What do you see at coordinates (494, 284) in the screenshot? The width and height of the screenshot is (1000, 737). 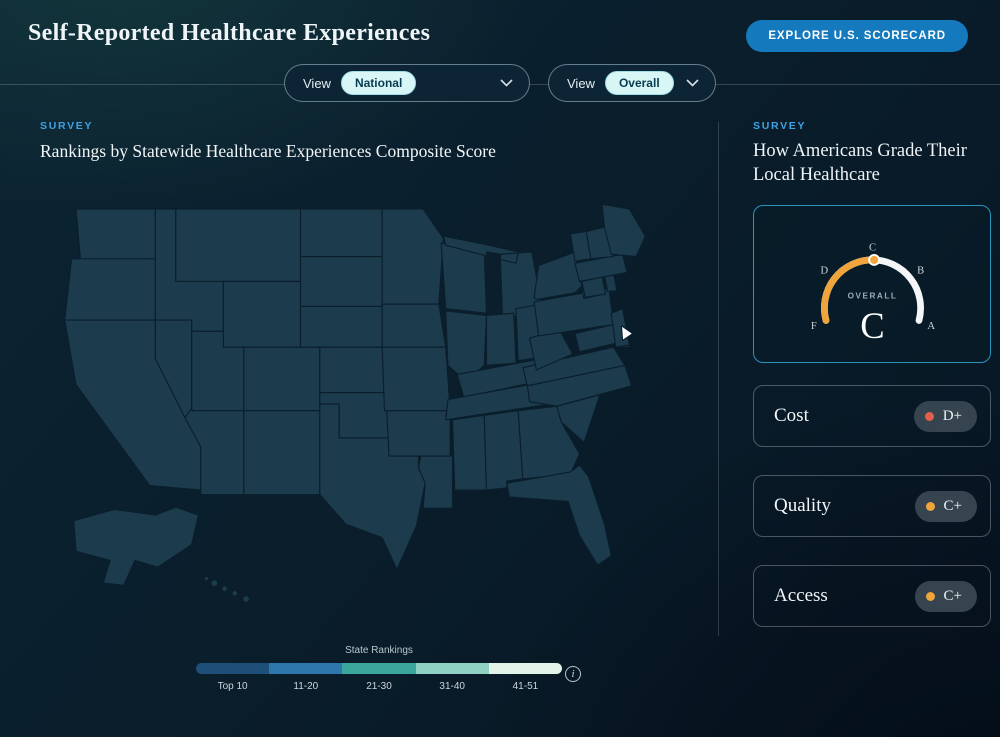 I see `lake-michigan-cutout` at bounding box center [494, 284].